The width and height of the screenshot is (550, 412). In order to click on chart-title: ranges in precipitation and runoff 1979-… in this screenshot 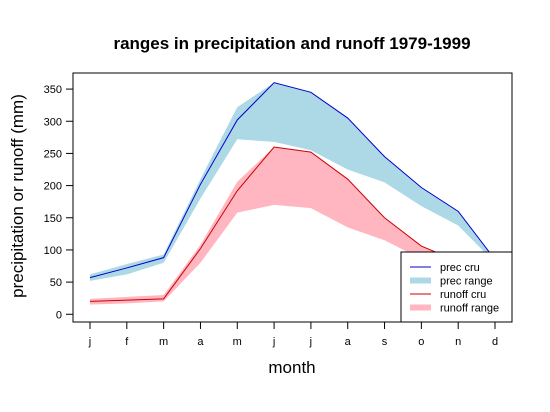, I will do `click(291, 43)`.